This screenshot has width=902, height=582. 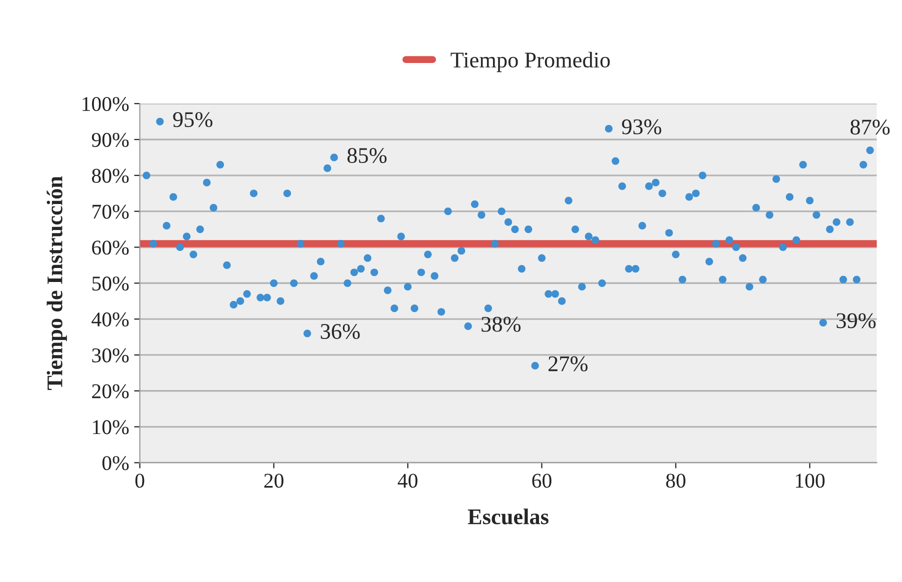 What do you see at coordinates (530, 62) in the screenshot?
I see `legend-label: Tiempo Promedio` at bounding box center [530, 62].